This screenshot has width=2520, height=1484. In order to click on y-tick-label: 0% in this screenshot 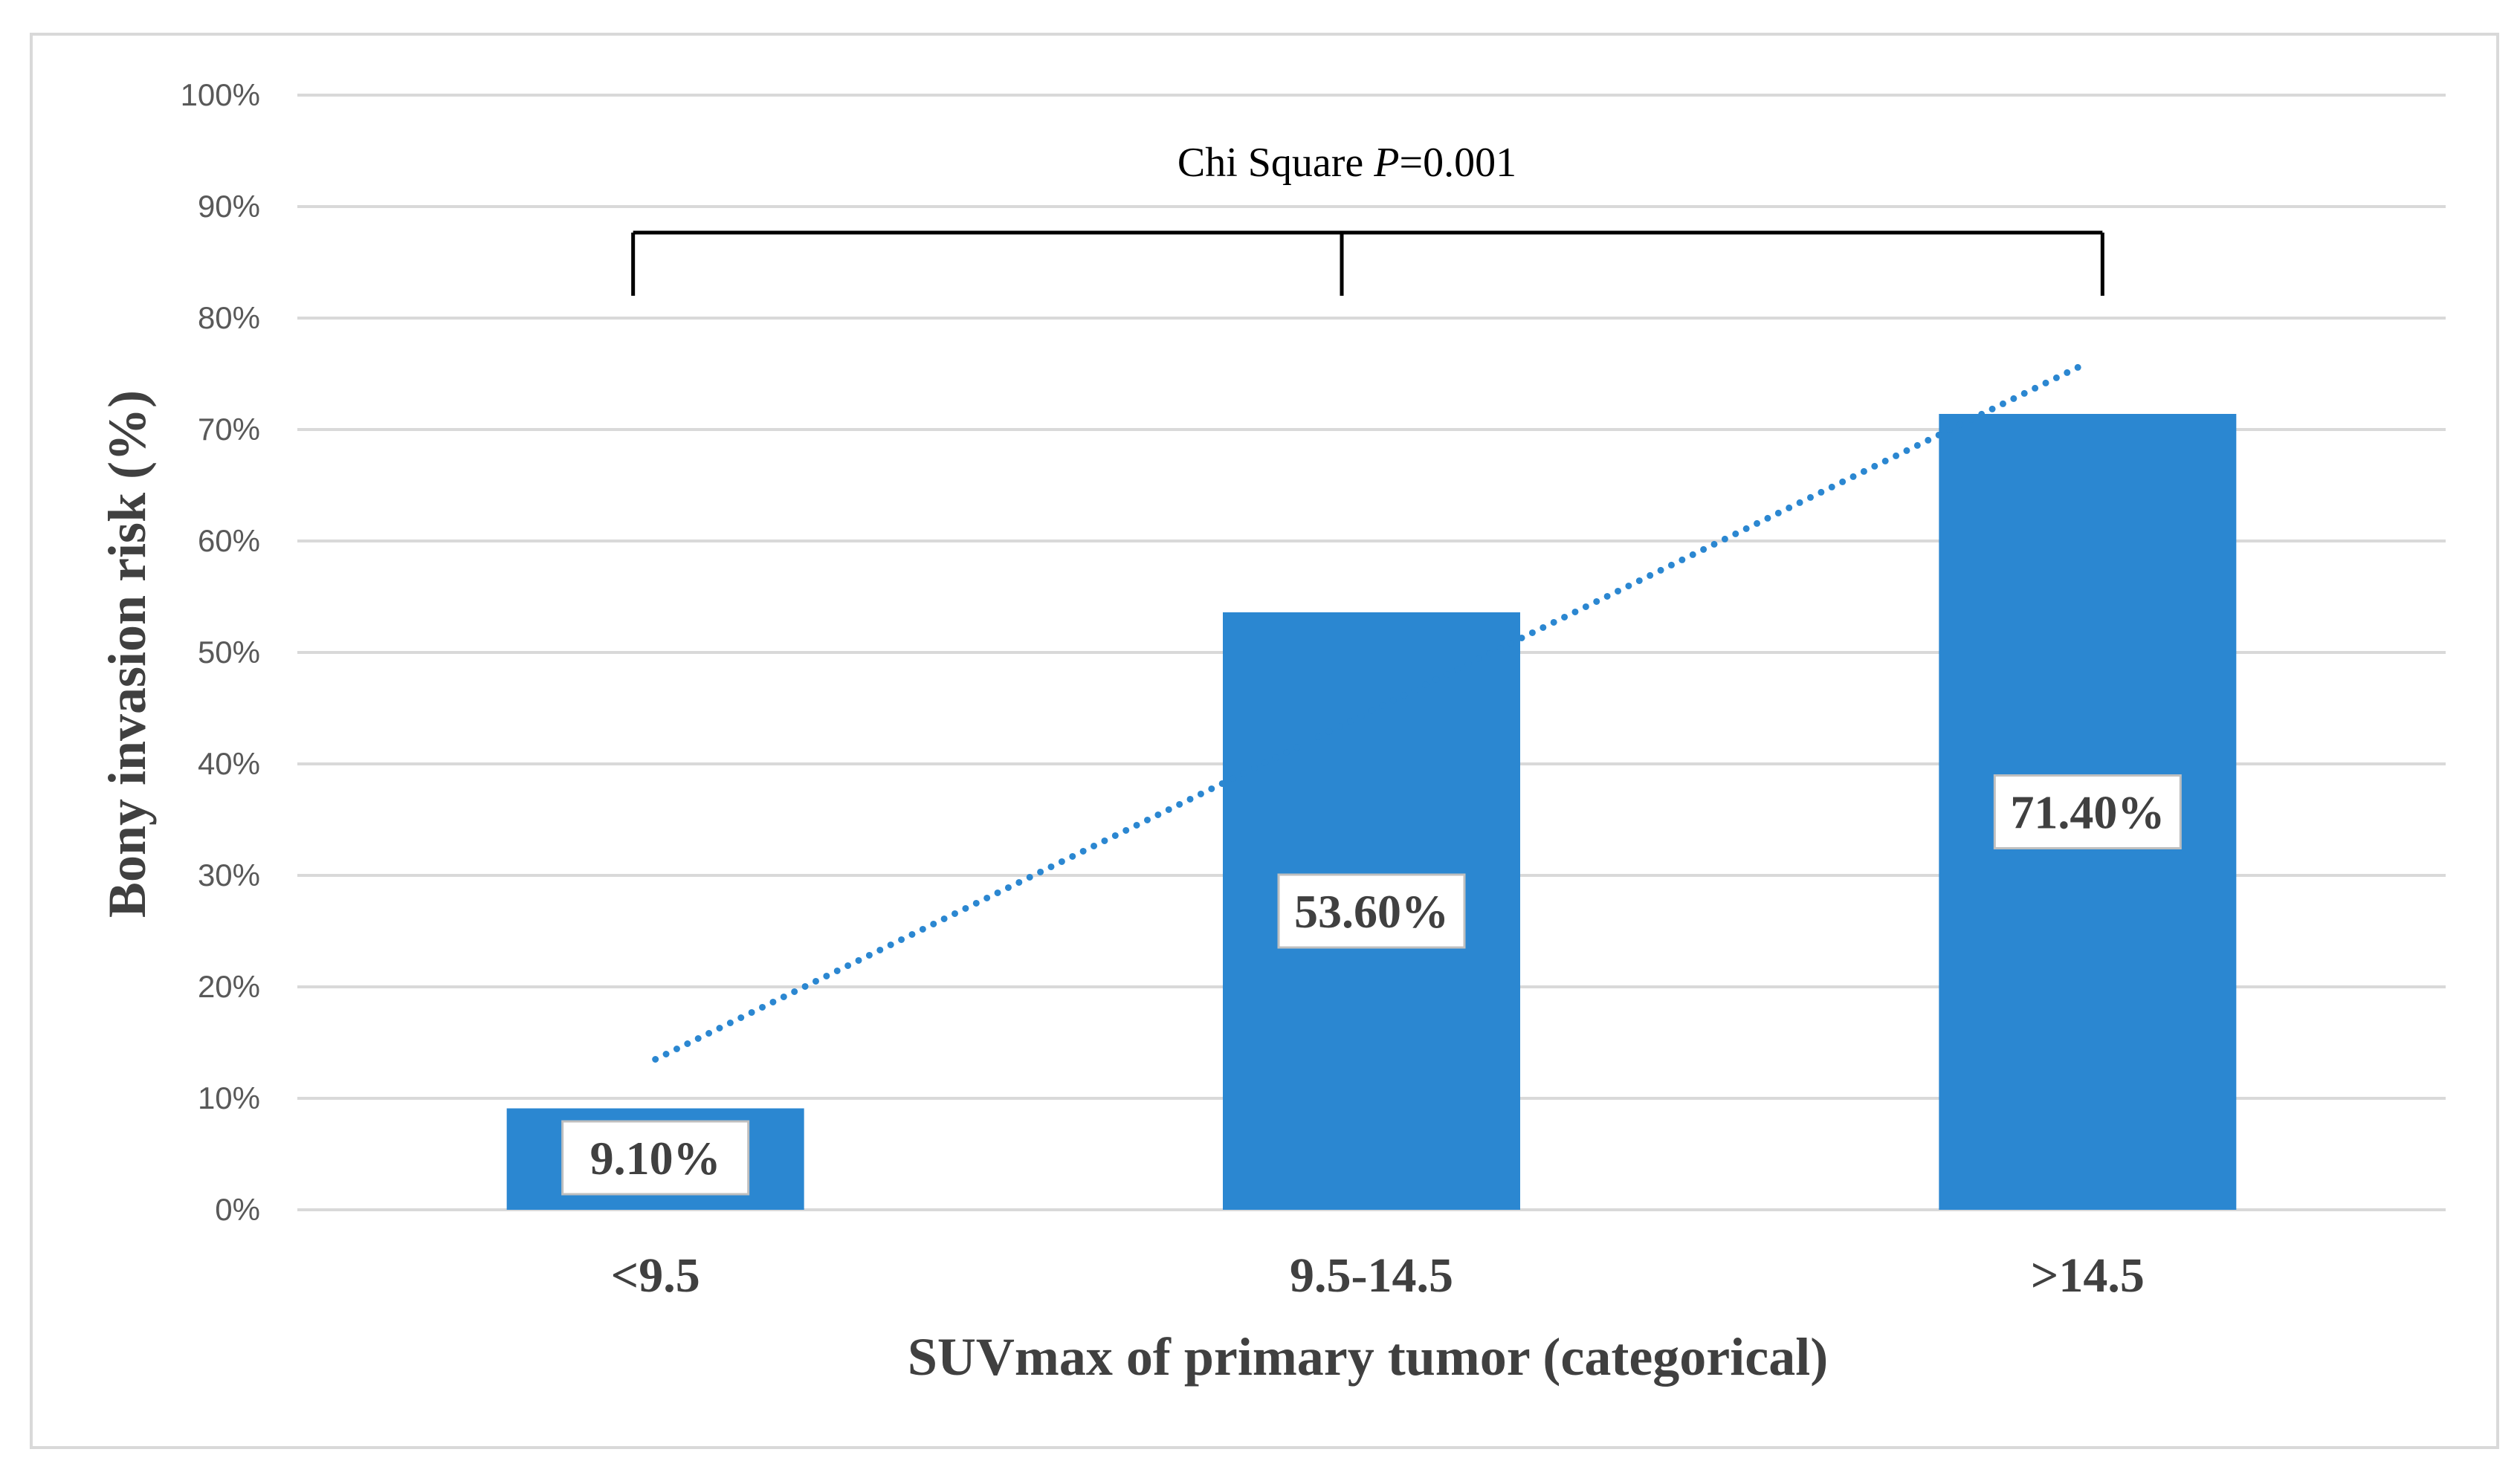, I will do `click(238, 1210)`.